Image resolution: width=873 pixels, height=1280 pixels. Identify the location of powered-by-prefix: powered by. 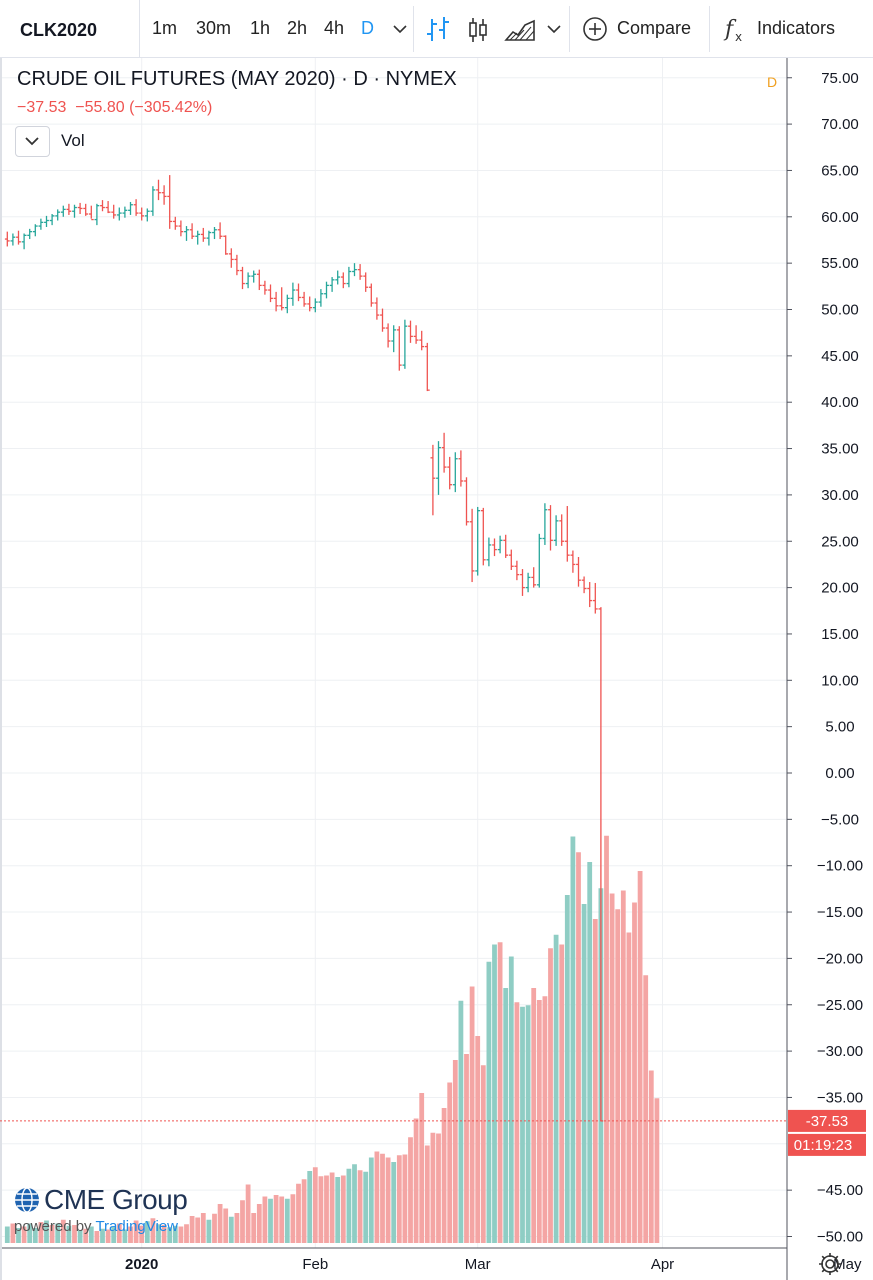
(55, 1226).